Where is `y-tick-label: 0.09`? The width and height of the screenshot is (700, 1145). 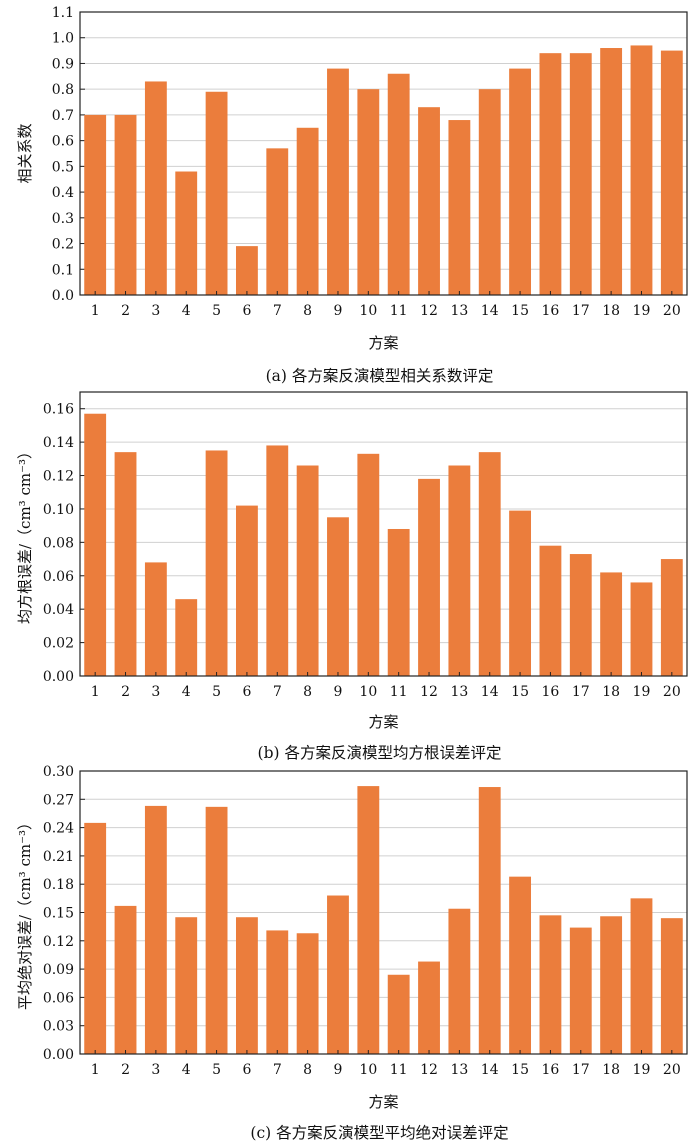 y-tick-label: 0.09 is located at coordinates (58, 970).